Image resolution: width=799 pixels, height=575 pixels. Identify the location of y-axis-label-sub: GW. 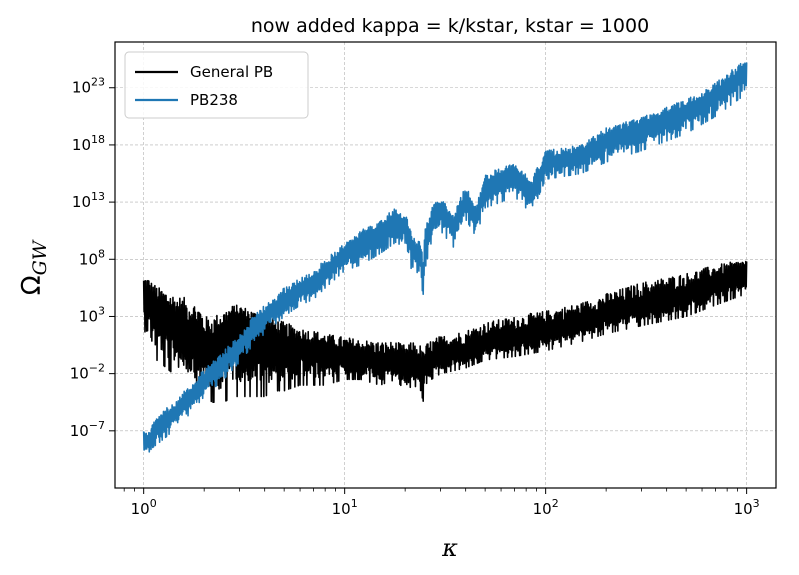
(40, 257).